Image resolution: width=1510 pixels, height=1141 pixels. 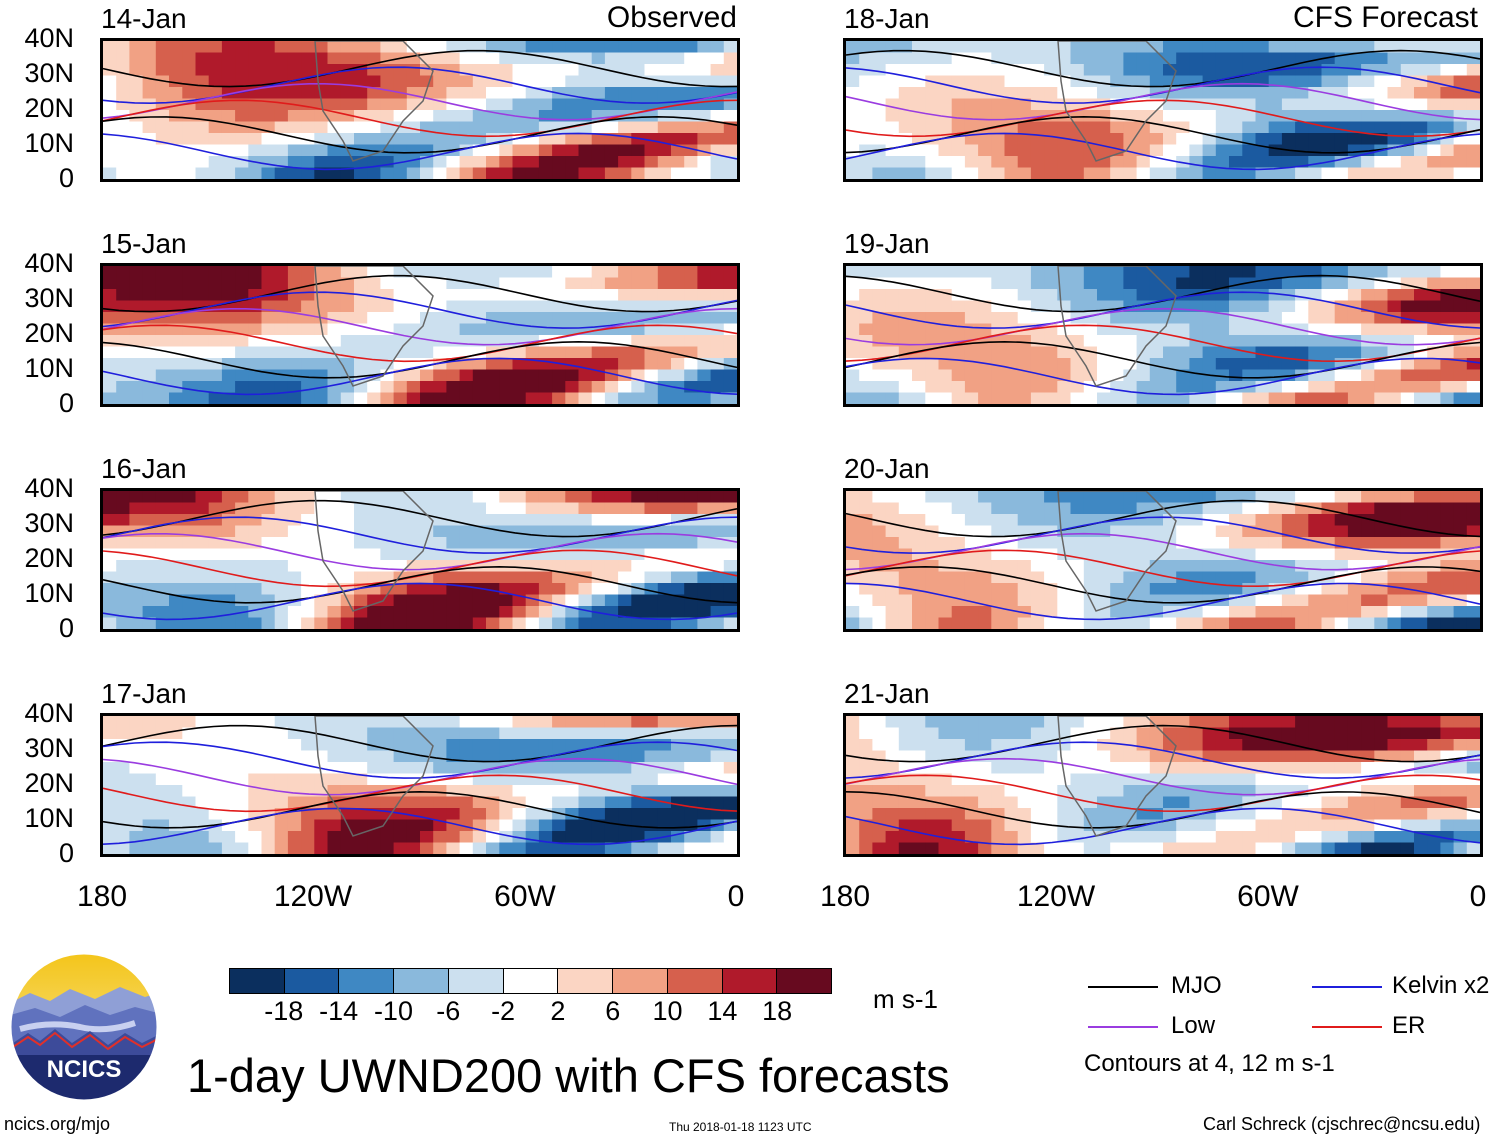 I want to click on colorbar-tick-label: 18, so click(x=777, y=1011).